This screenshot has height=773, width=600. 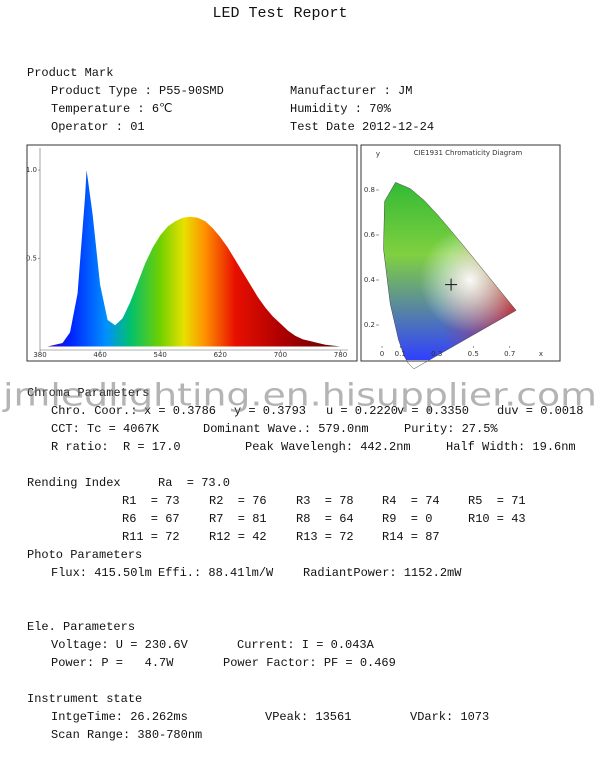 I want to click on field: R11 = 72, so click(x=151, y=537).